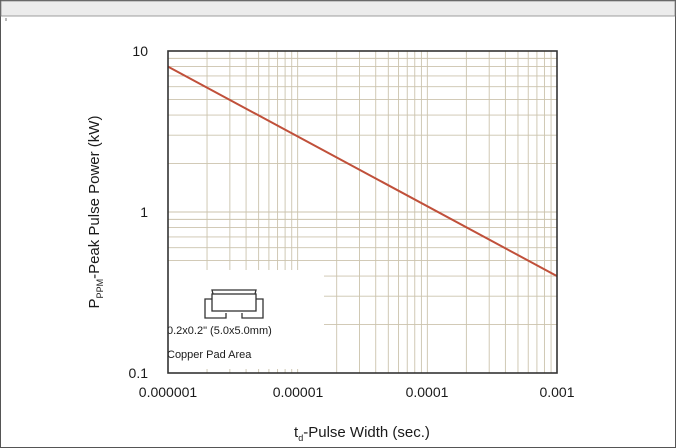  What do you see at coordinates (298, 392) in the screenshot?
I see `x-tick-label: 0.00001` at bounding box center [298, 392].